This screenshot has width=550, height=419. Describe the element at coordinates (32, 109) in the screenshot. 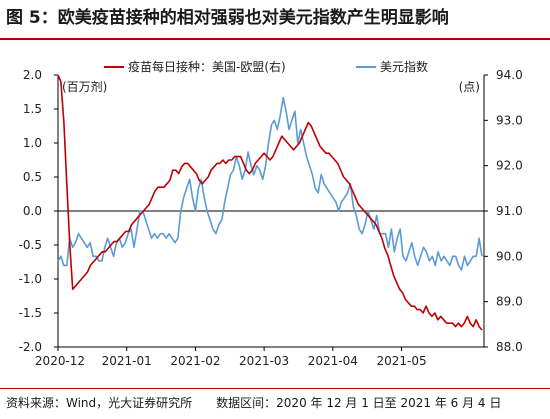

I see `left-tick-label: 1.5` at that location.